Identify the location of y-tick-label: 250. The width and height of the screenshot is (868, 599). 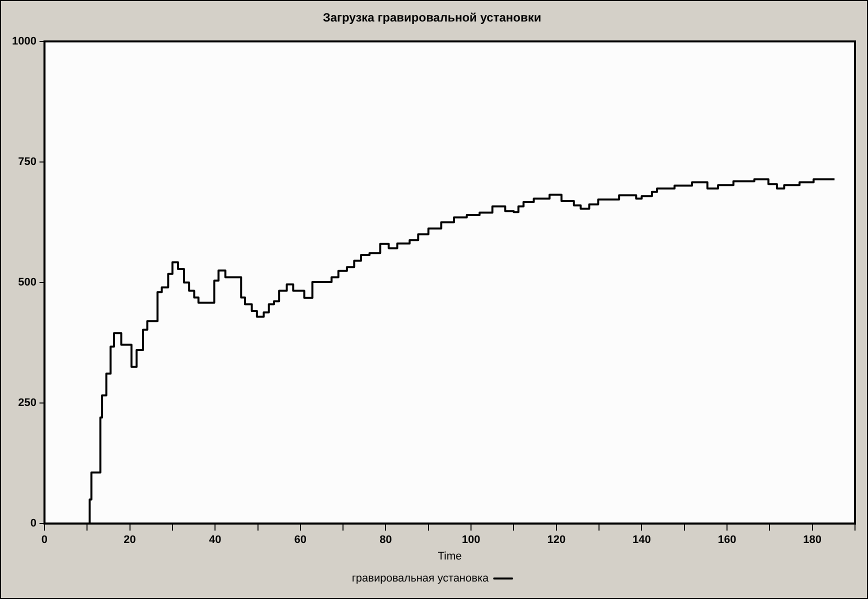
(27, 403).